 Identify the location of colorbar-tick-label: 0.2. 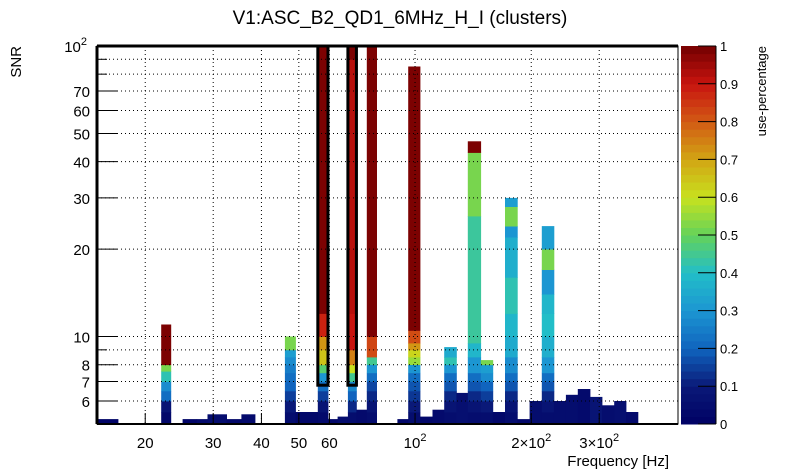
(729, 348).